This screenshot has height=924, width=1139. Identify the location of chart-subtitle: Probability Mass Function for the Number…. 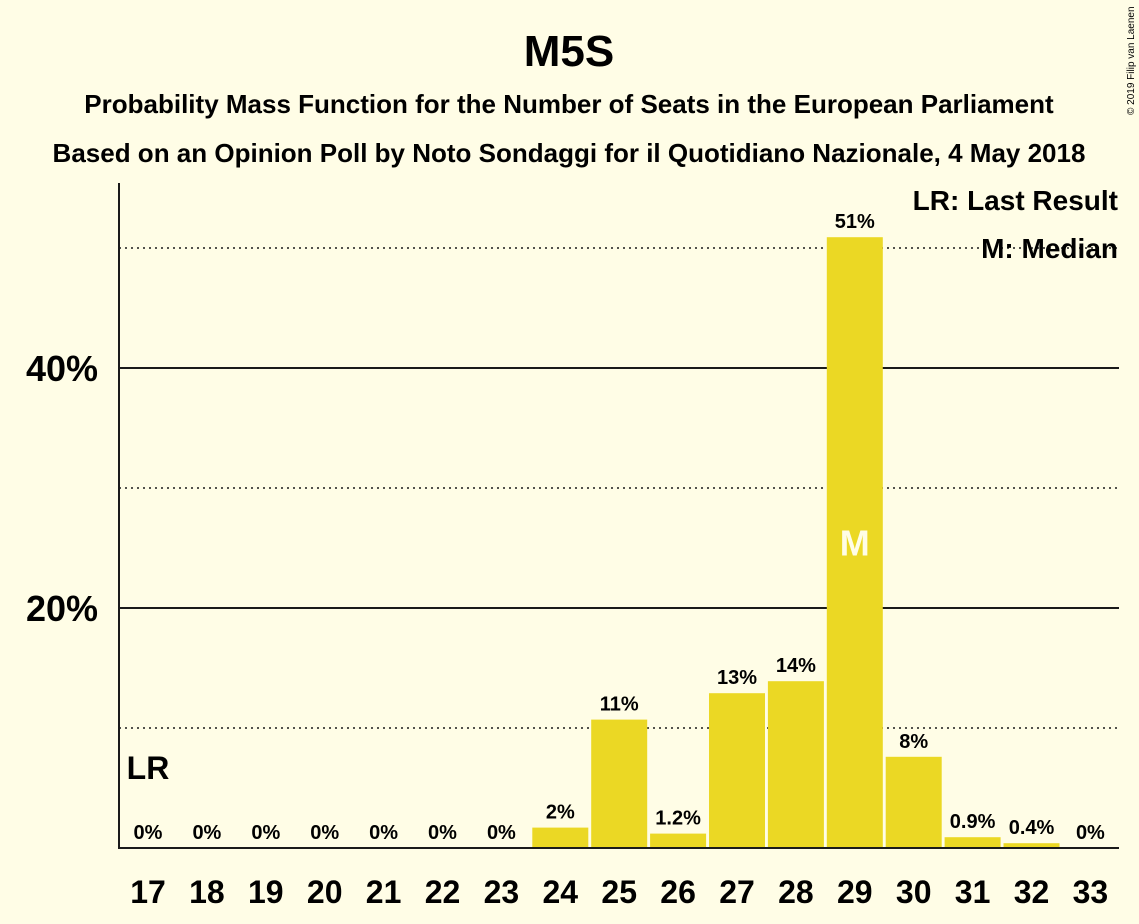
(569, 104).